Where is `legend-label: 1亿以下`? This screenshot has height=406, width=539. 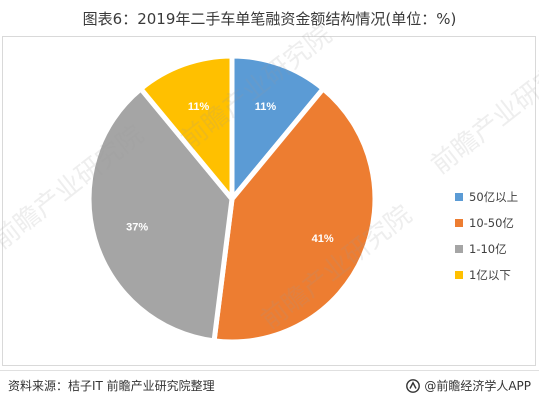
legend-label: 1亿以下 is located at coordinates (490, 275).